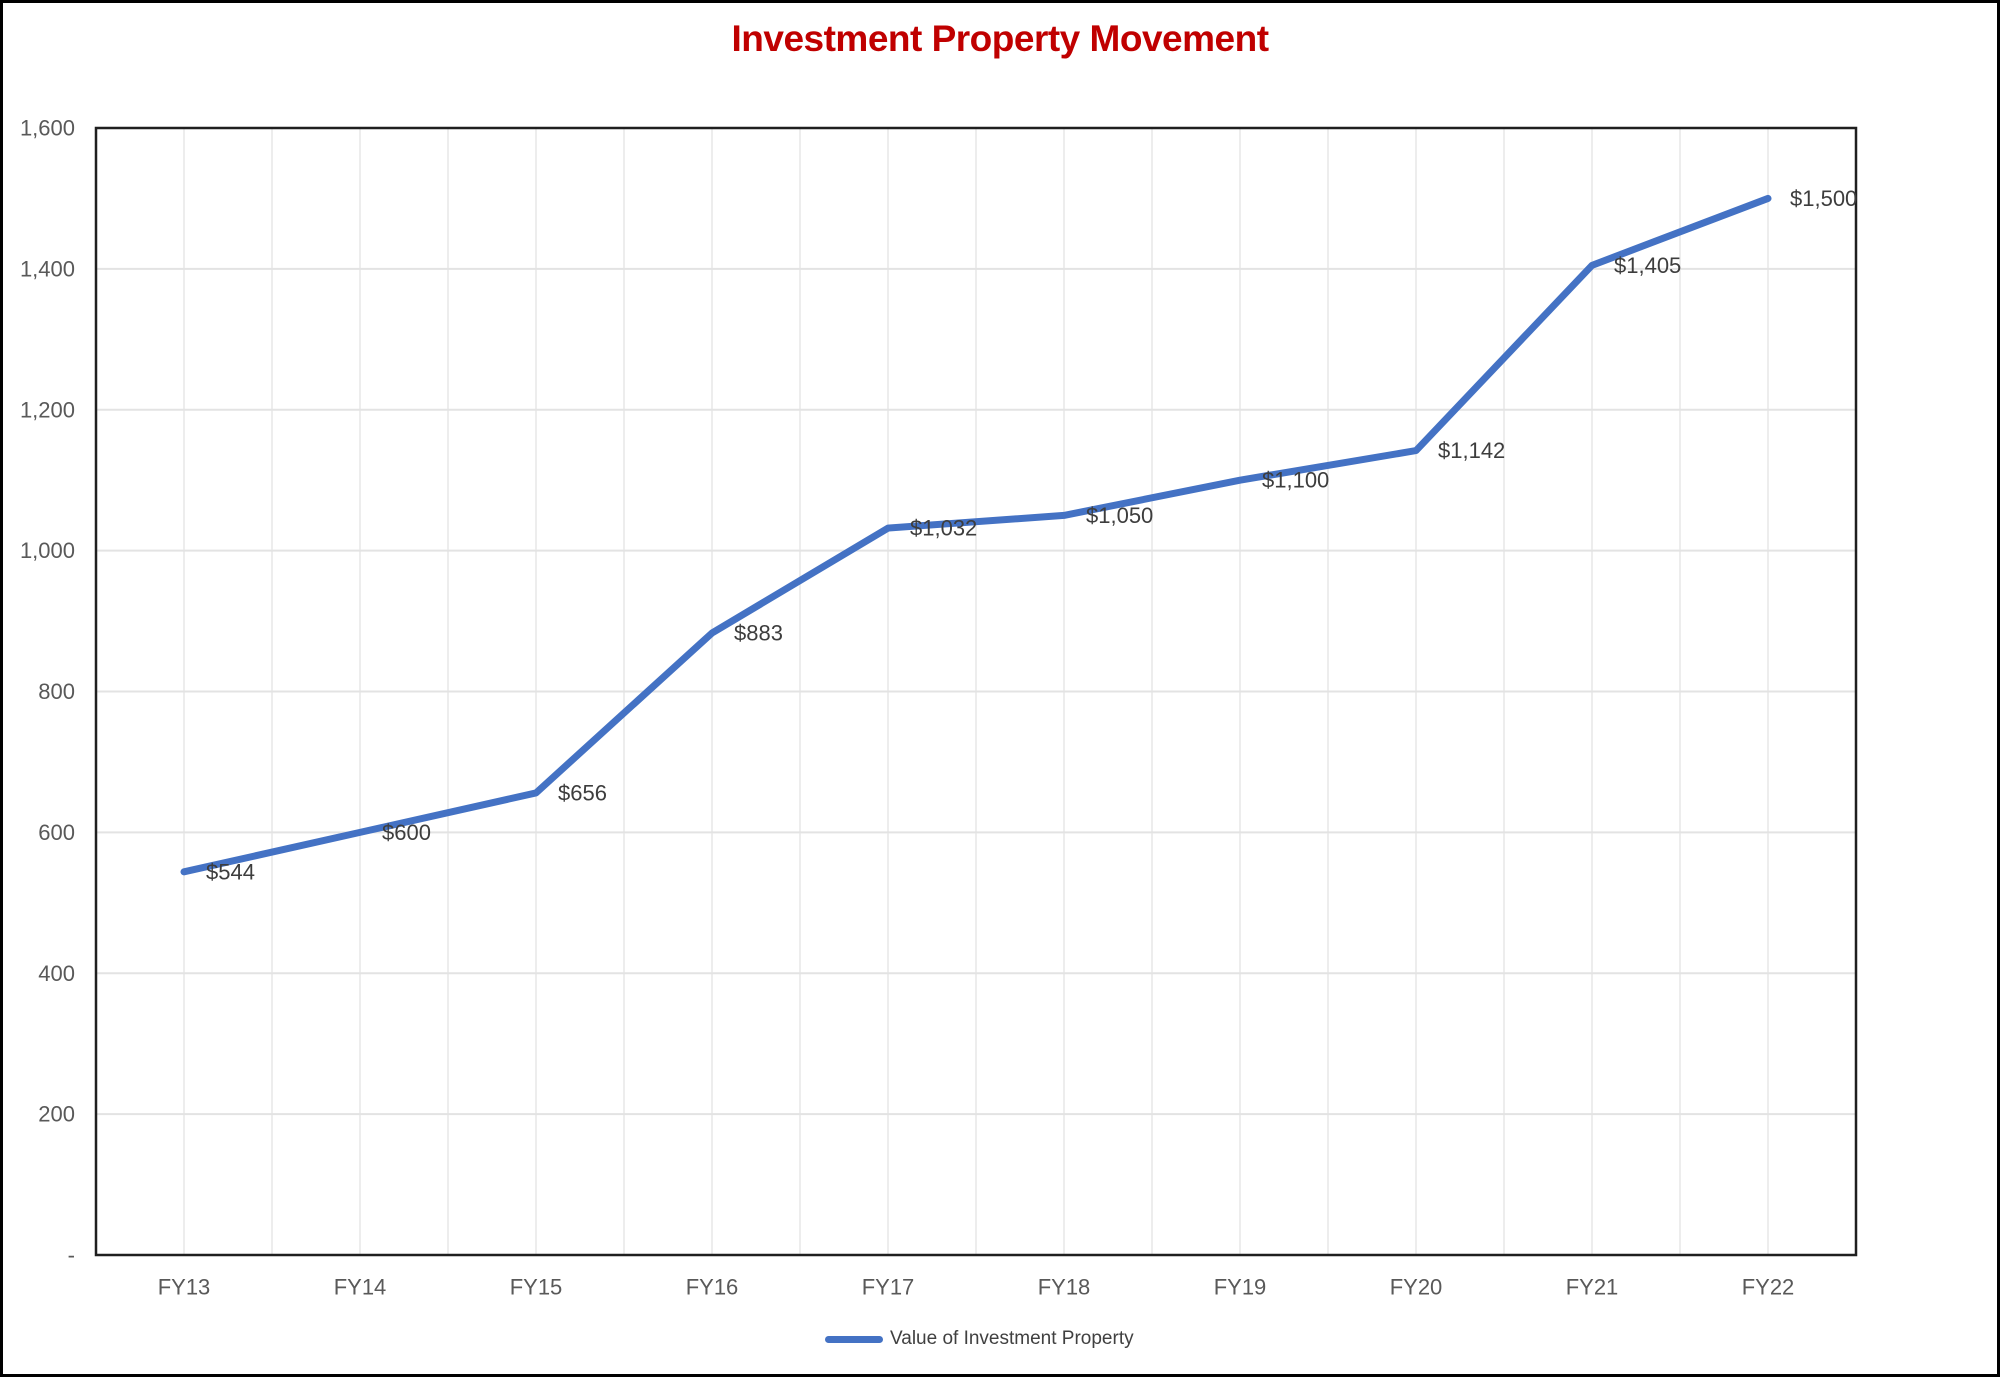  What do you see at coordinates (758, 633) in the screenshot?
I see `data-label: $883` at bounding box center [758, 633].